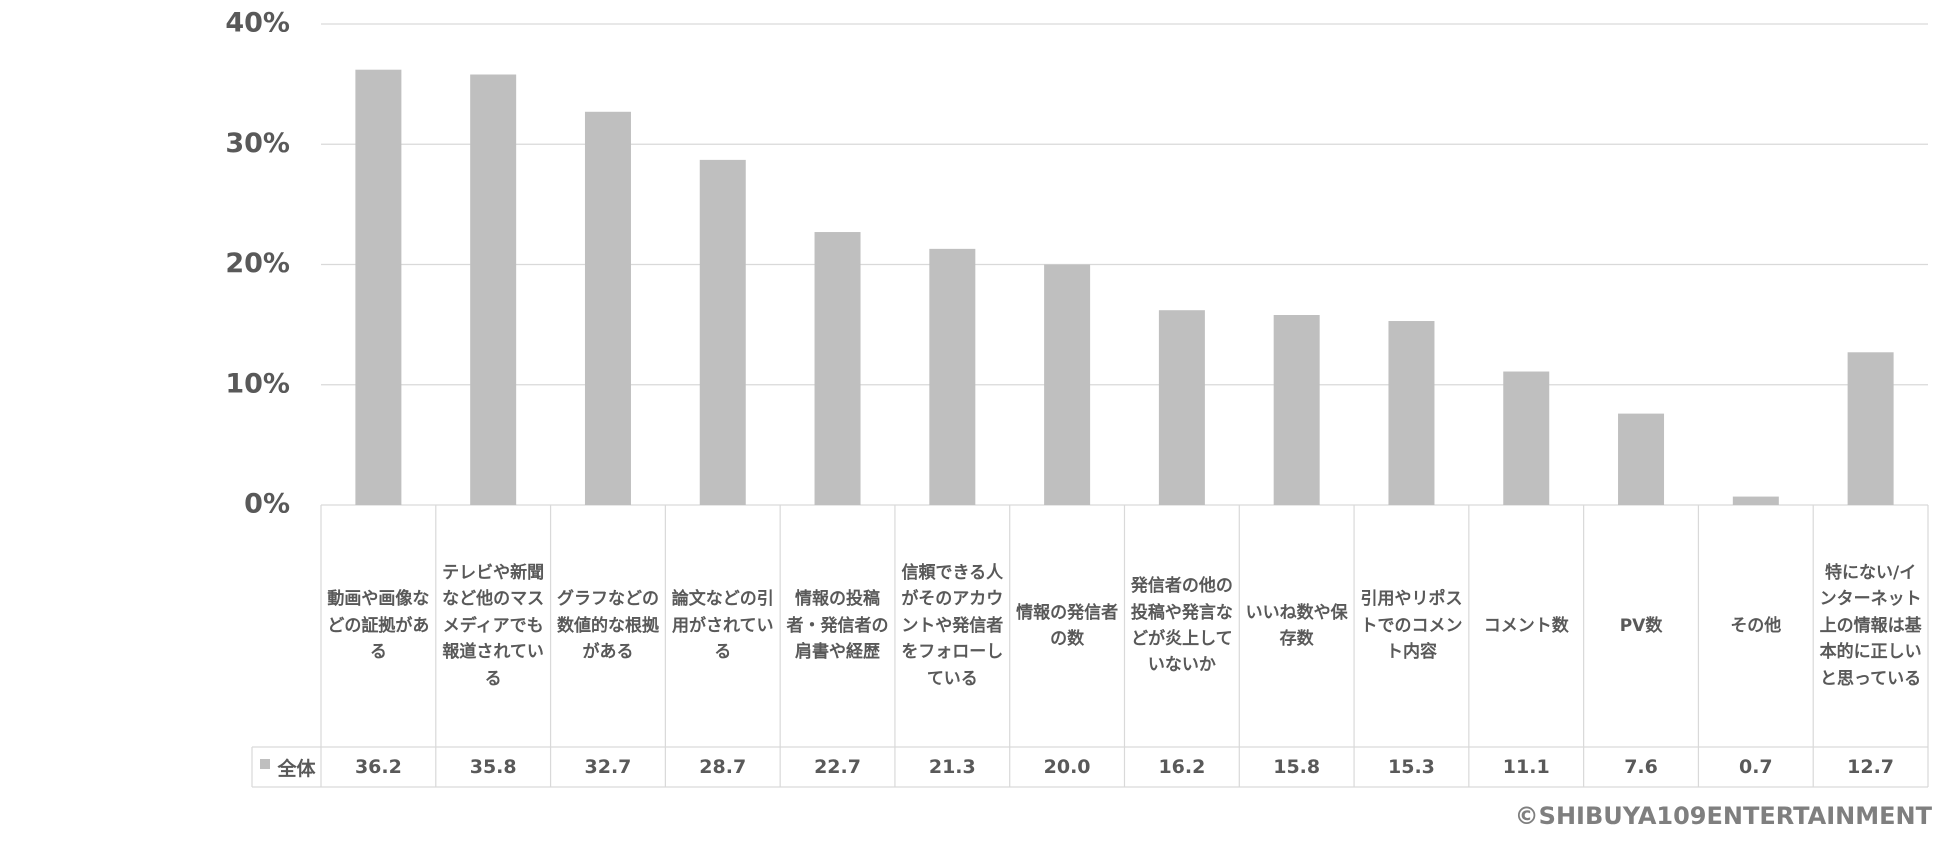 This screenshot has height=850, width=1950. What do you see at coordinates (608, 767) in the screenshot?
I see `value-label: 32.7` at bounding box center [608, 767].